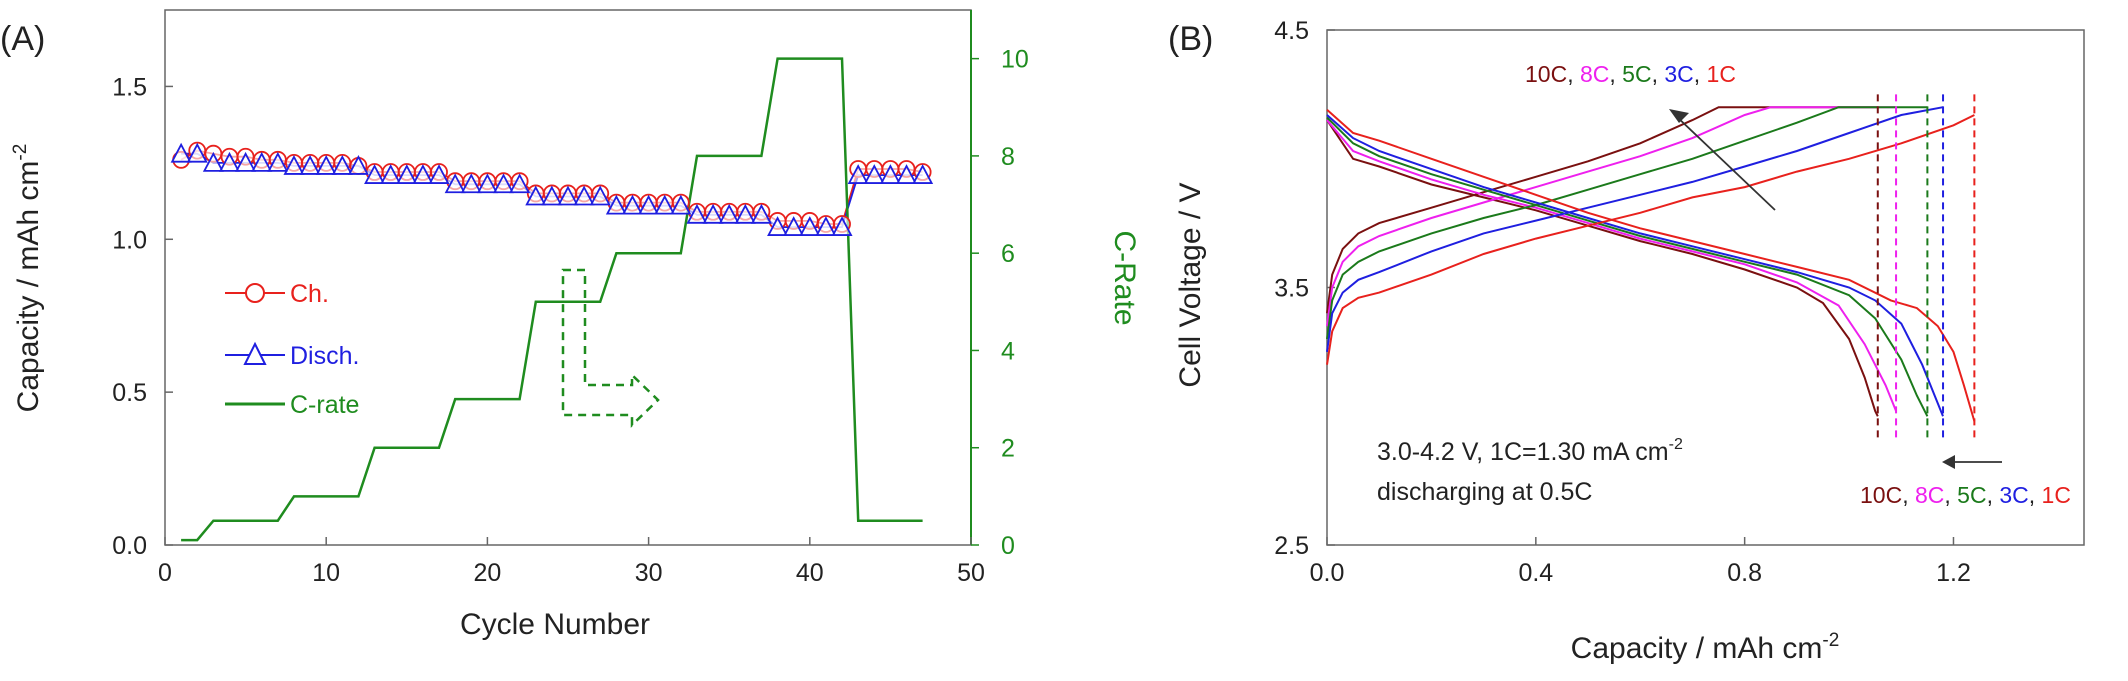 This screenshot has width=2128, height=681. I want to click on panel-b-charge-curve-3c, so click(1635, 229).